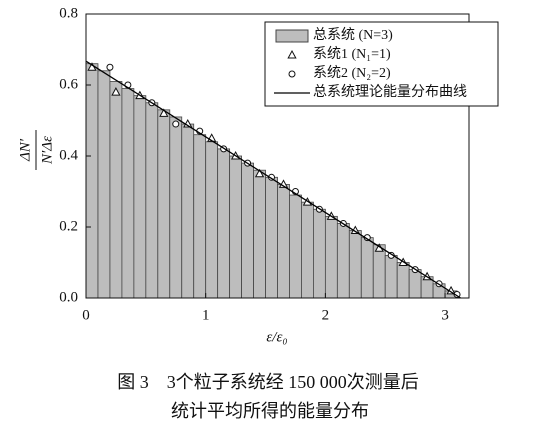  Describe the element at coordinates (86, 315) in the screenshot. I see `x-tick-label: 0` at that location.